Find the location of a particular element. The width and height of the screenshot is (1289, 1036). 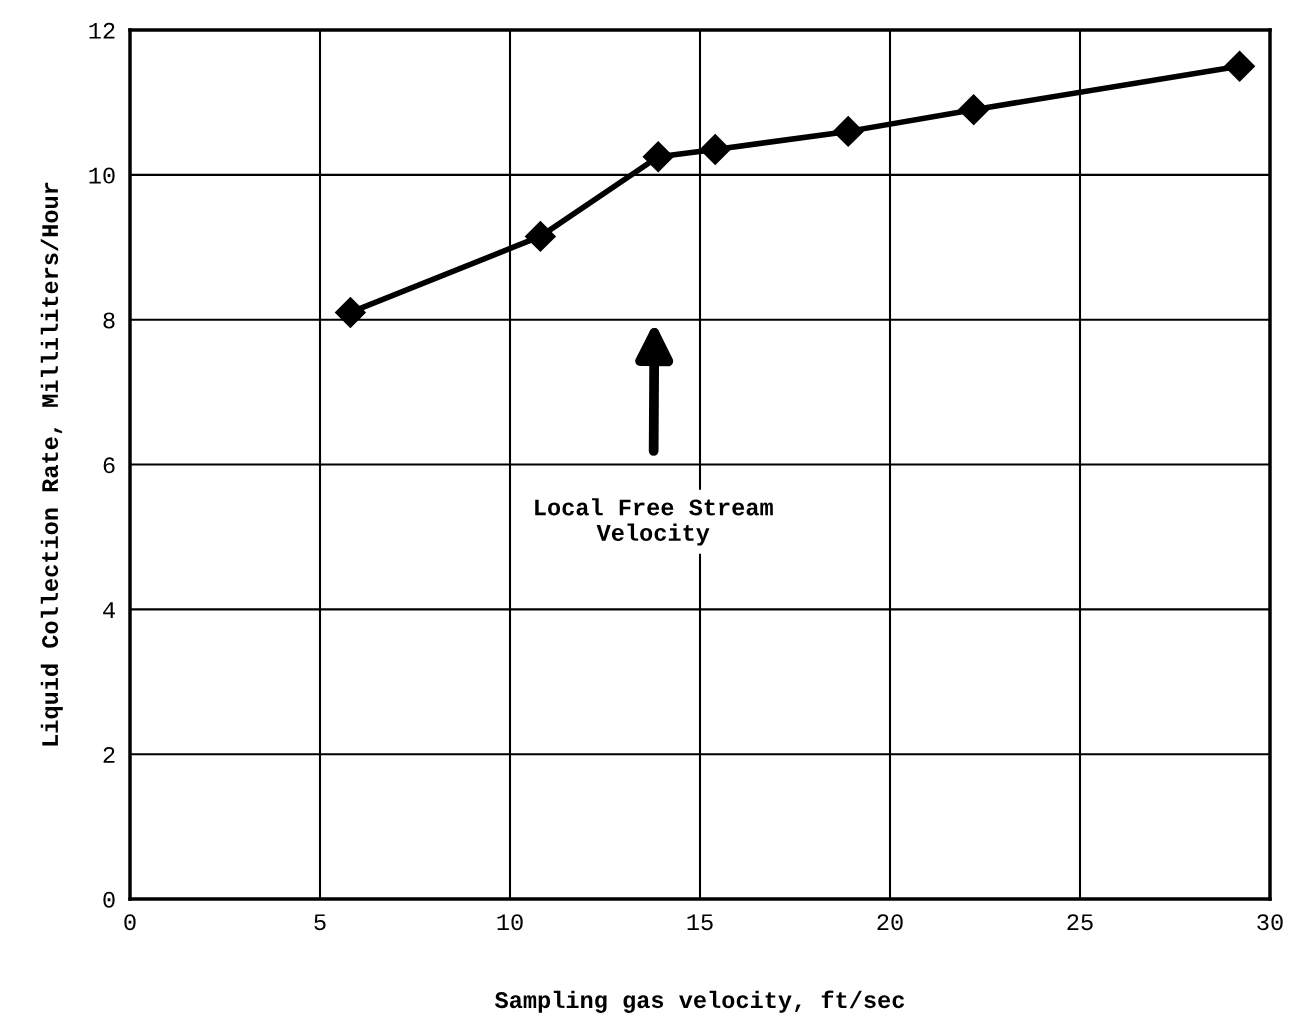

x-tick-label: 15 is located at coordinates (700, 922).